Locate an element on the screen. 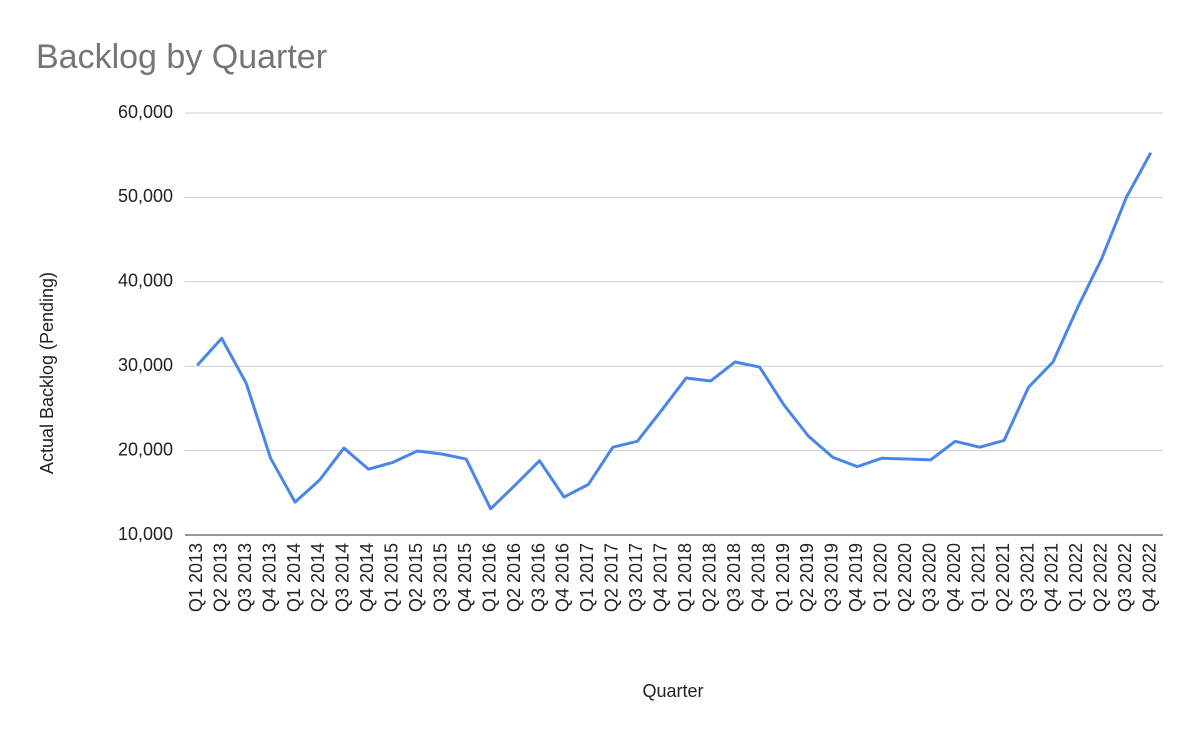 This screenshot has width=1200, height=742. x-tick-label: Q2 2021 is located at coordinates (1003, 577).